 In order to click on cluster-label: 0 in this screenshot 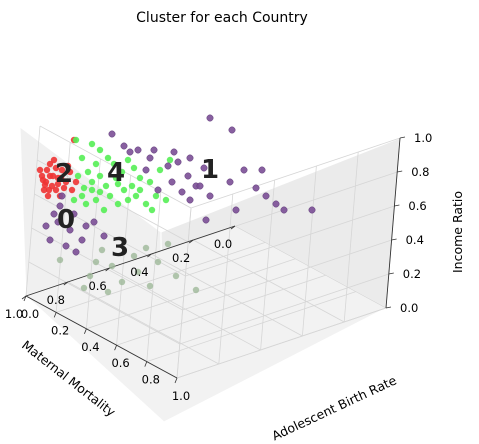, I will do `click(66, 220)`.